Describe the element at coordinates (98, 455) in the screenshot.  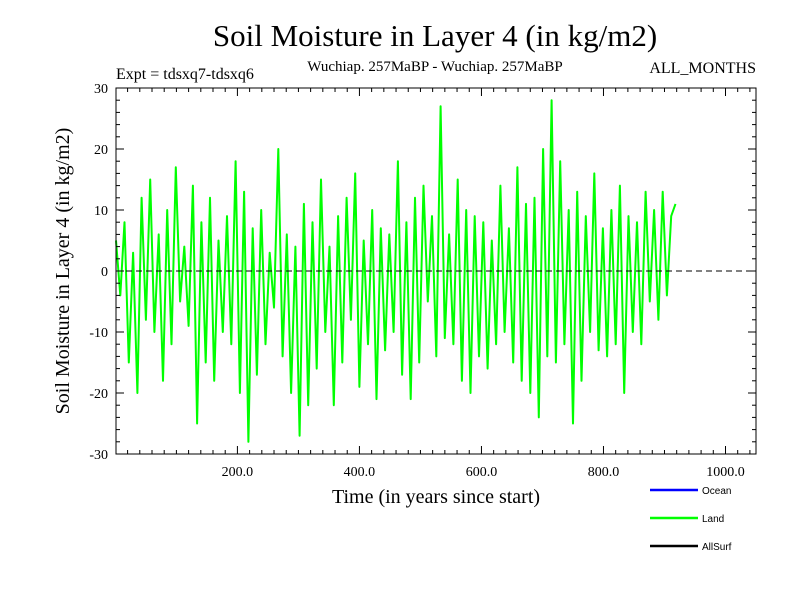
I see `y-tick-label: -30` at that location.